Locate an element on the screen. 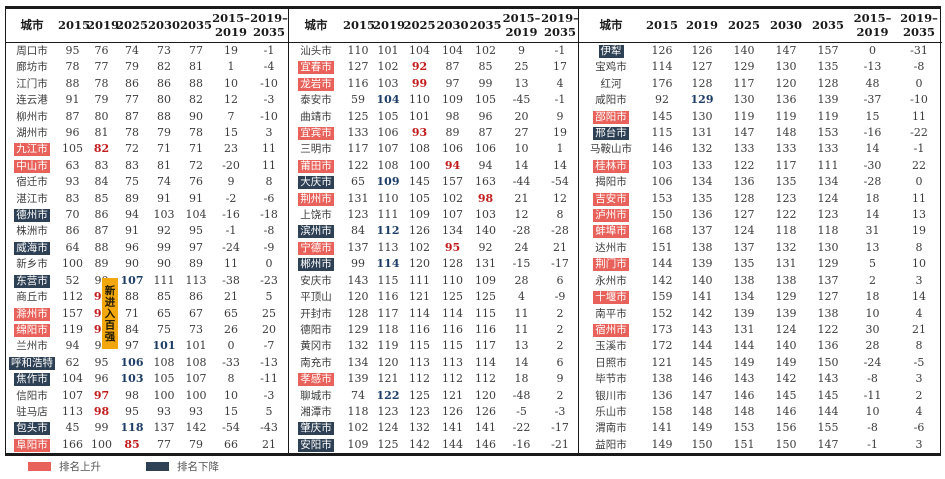 The image size is (945, 479). table-row: 三明市 117 107 108 106 106 10 1 is located at coordinates (434, 149).